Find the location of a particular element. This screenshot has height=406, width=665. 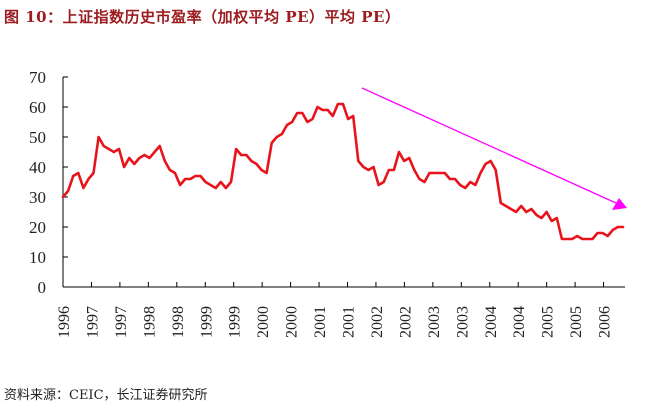

y-tick-label: 20 is located at coordinates (37, 227).